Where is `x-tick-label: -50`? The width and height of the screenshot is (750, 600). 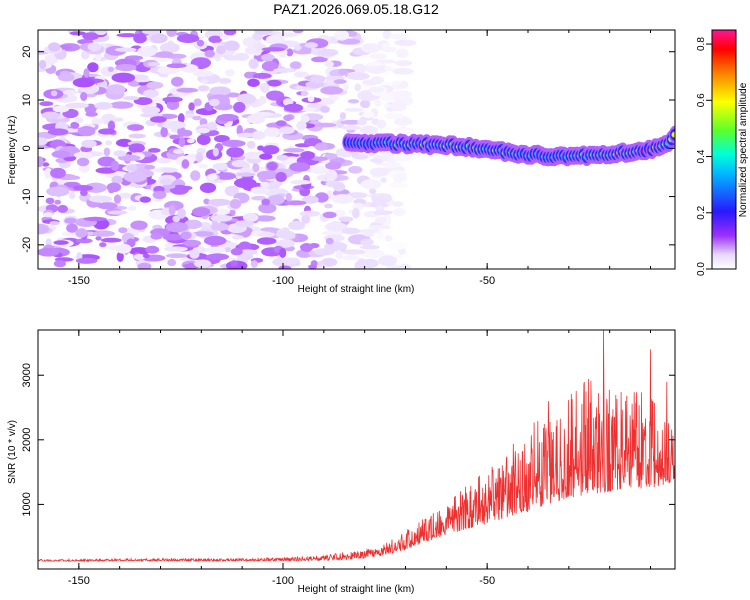 x-tick-label: -50 is located at coordinates (487, 581).